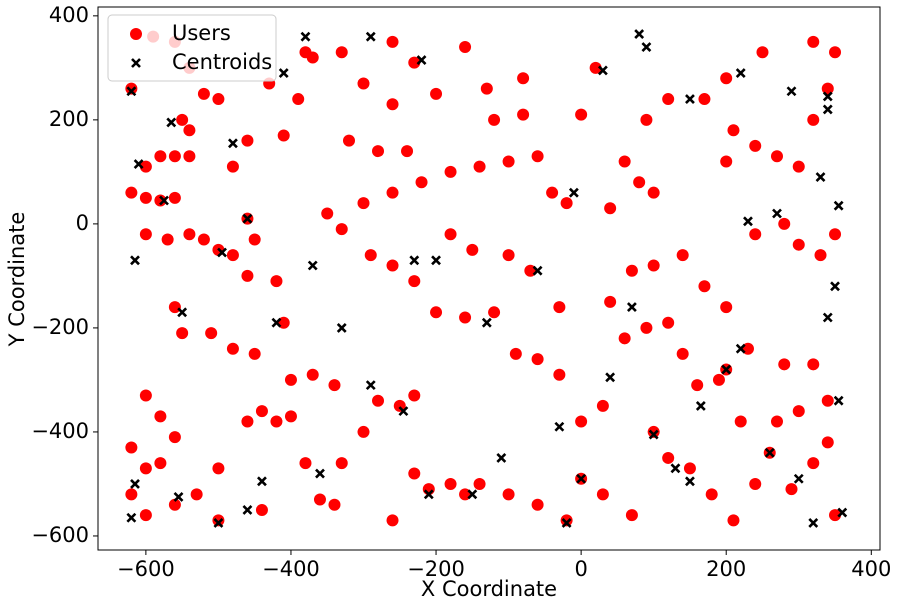 The width and height of the screenshot is (901, 613). Describe the element at coordinates (291, 569) in the screenshot. I see `x-tick-label: −400` at that location.